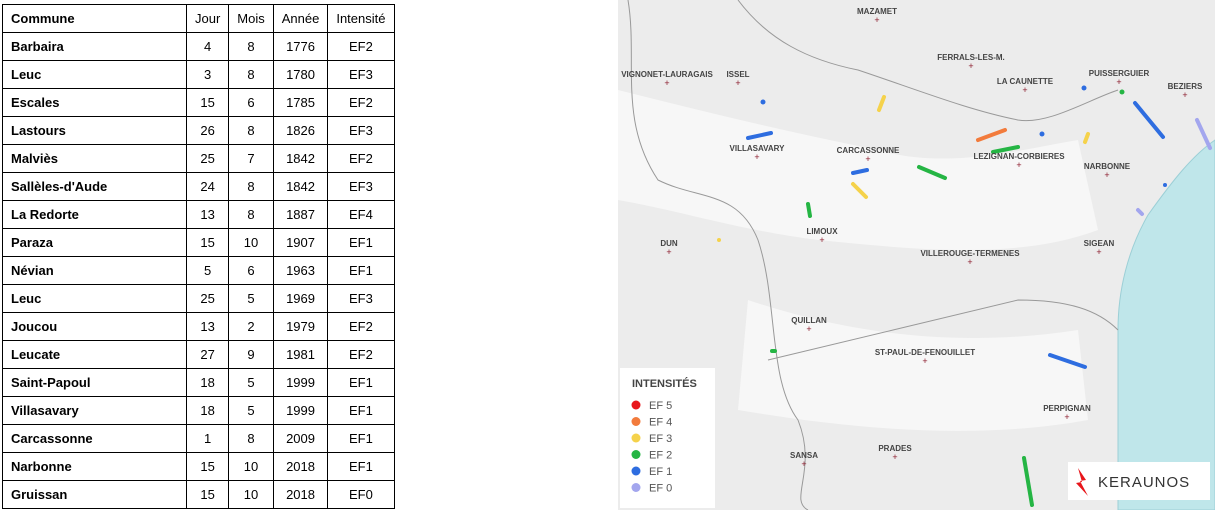  I want to click on table-cell: Leucate, so click(94, 354).